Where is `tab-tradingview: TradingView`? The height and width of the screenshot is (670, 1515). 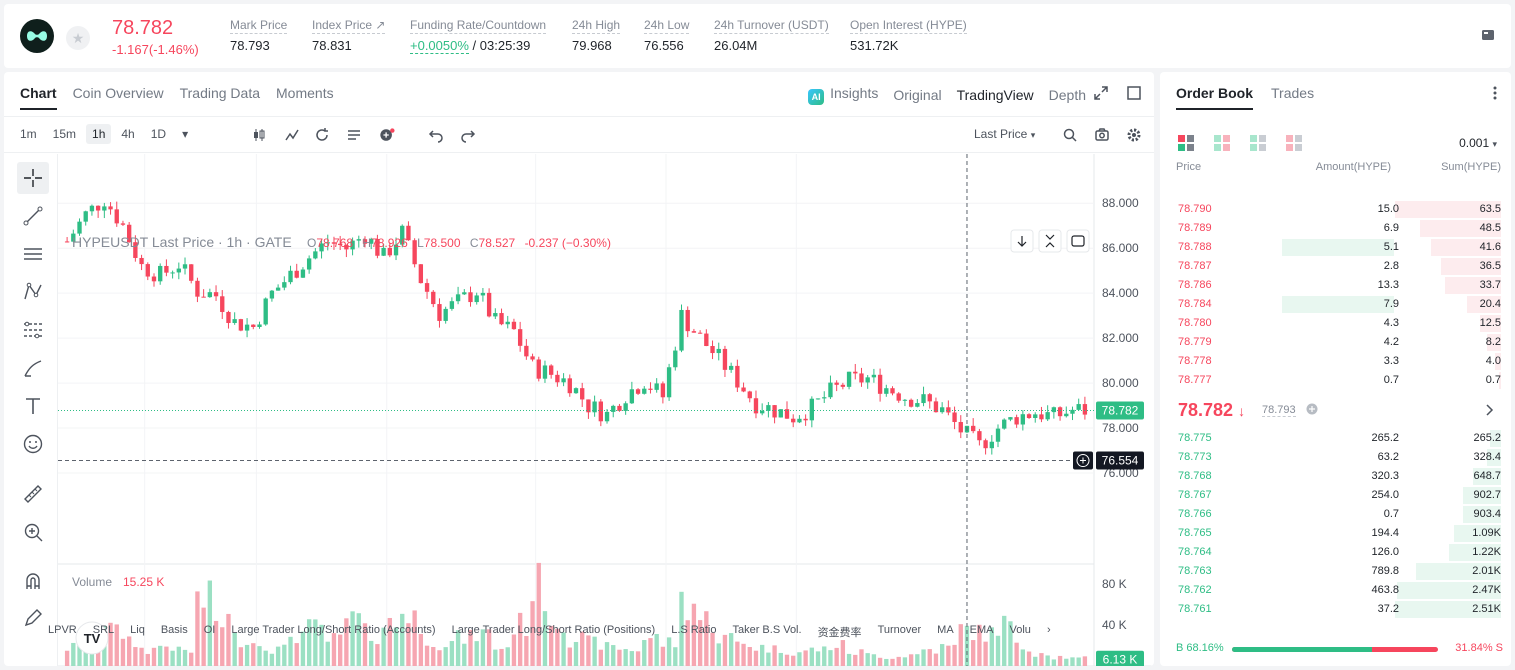
tab-tradingview: TradingView is located at coordinates (995, 95).